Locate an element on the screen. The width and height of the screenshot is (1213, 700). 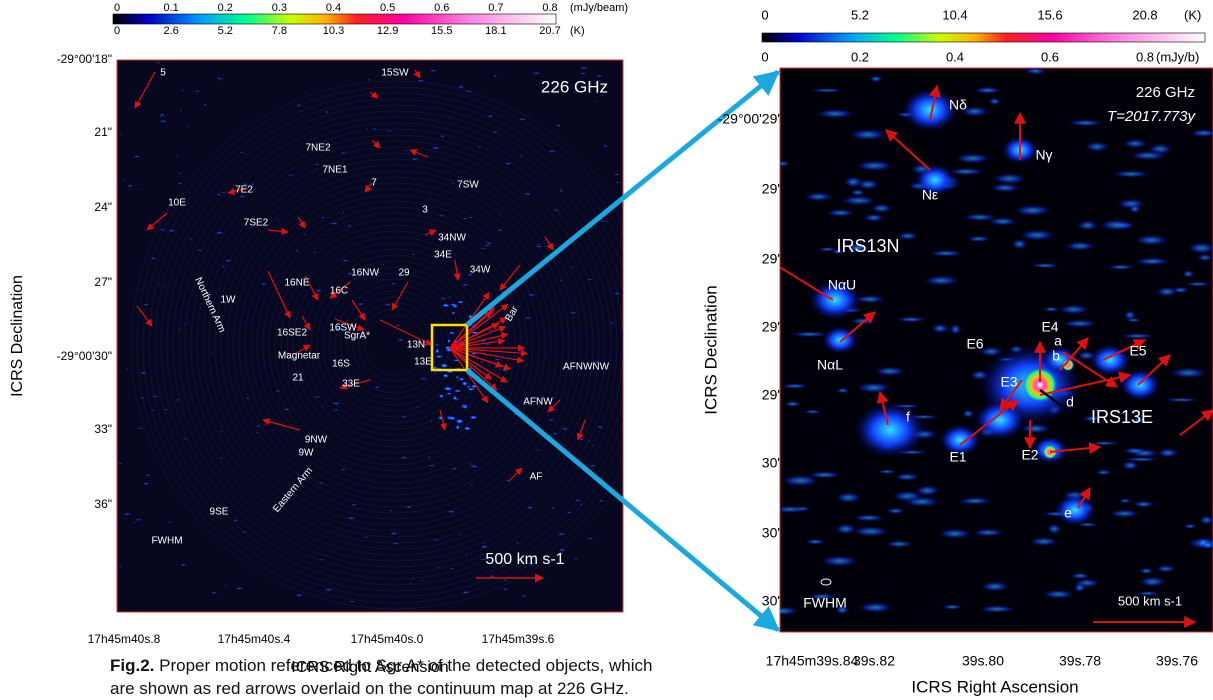
y-tick-label: -29°00'30" is located at coordinates (84, 356).